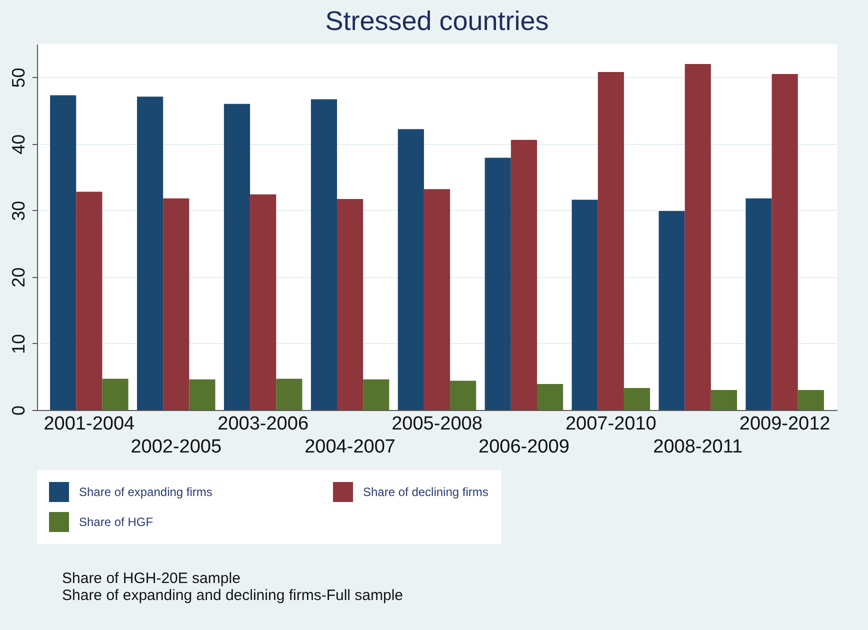 The height and width of the screenshot is (630, 868). What do you see at coordinates (145, 492) in the screenshot?
I see `legend-label: Share of expanding firms` at bounding box center [145, 492].